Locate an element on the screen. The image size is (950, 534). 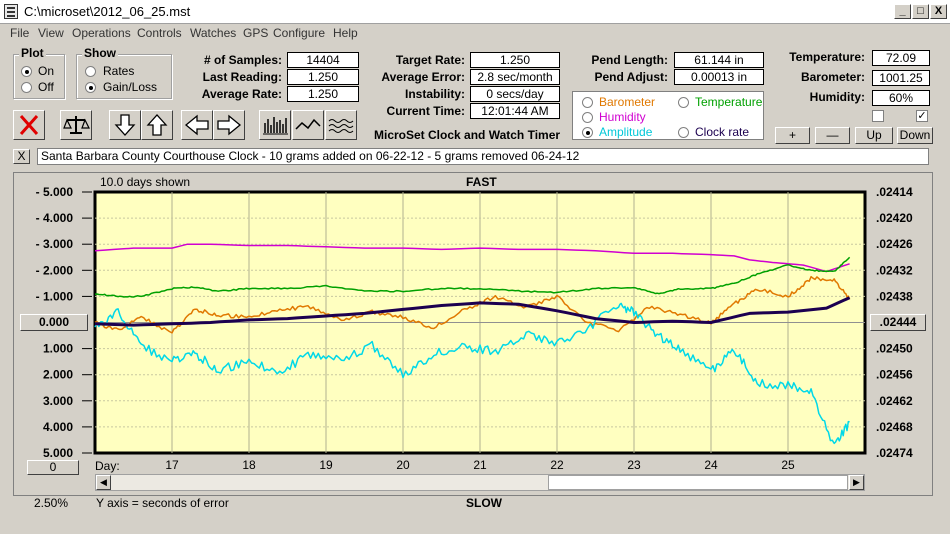
target-rate-field: 1.250 is located at coordinates (515, 60).